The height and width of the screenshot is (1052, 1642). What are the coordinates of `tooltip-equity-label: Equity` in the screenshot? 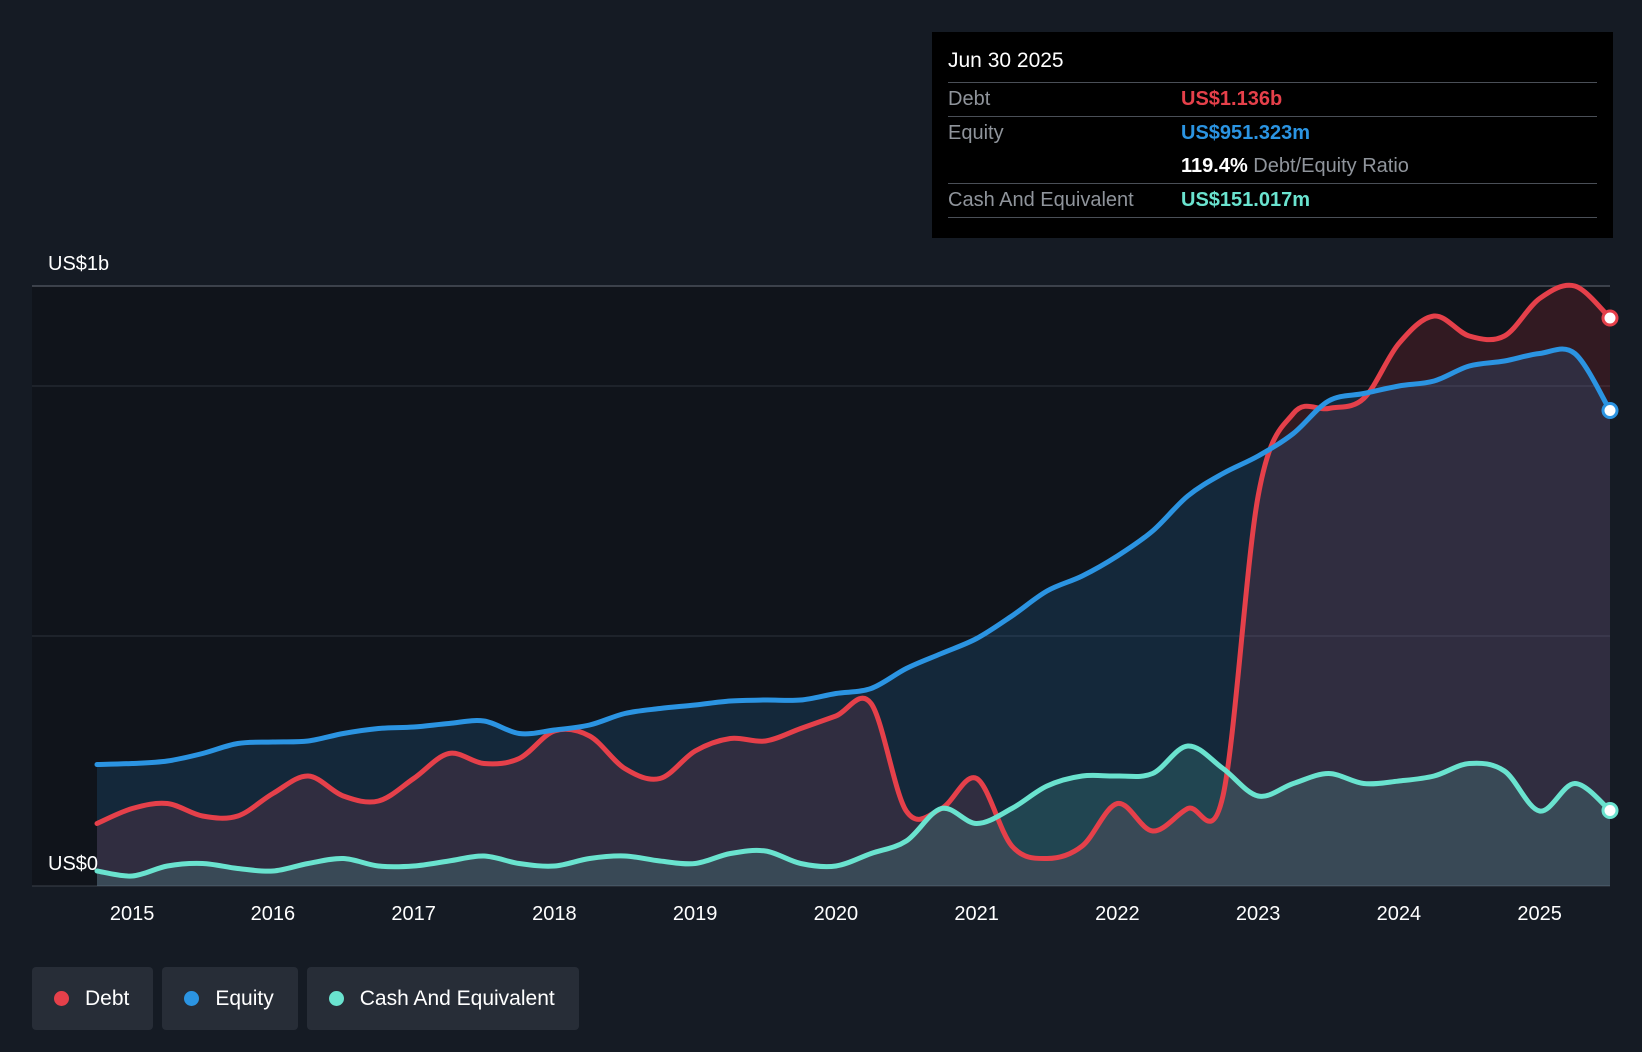 It's located at (976, 133).